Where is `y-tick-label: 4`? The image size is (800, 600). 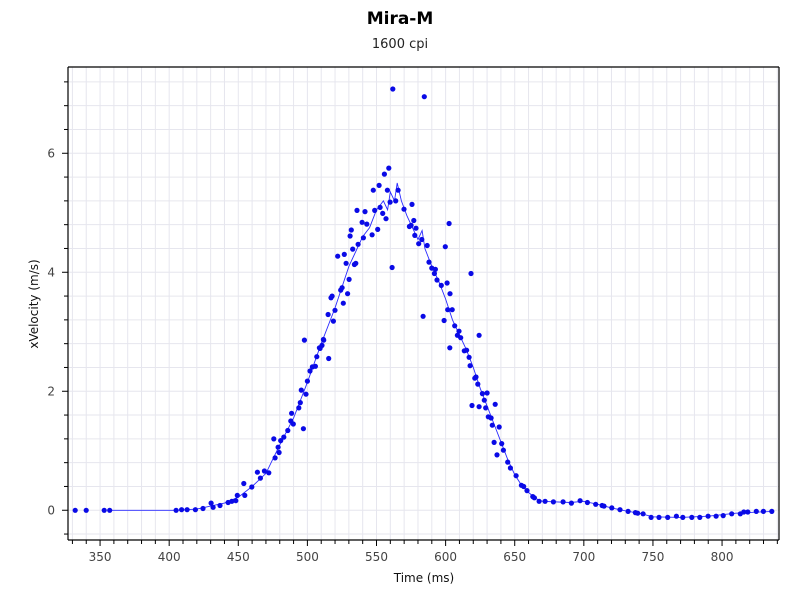 y-tick-label: 4 is located at coordinates (51, 272).